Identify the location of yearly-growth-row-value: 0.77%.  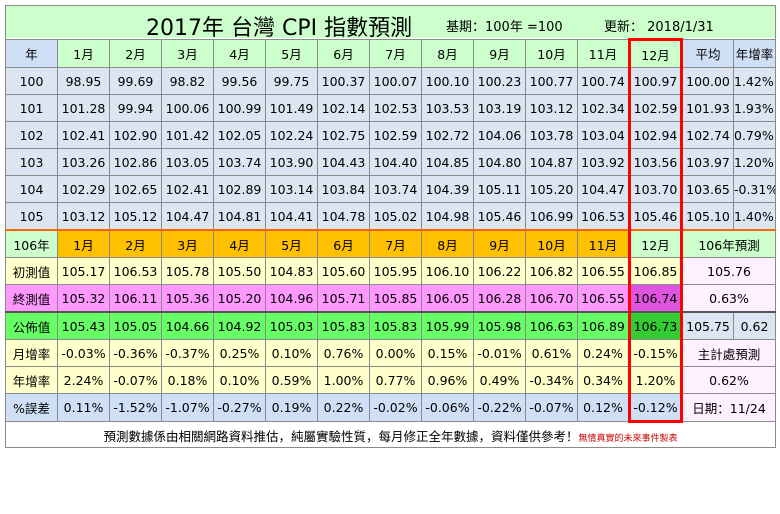
(395, 380).